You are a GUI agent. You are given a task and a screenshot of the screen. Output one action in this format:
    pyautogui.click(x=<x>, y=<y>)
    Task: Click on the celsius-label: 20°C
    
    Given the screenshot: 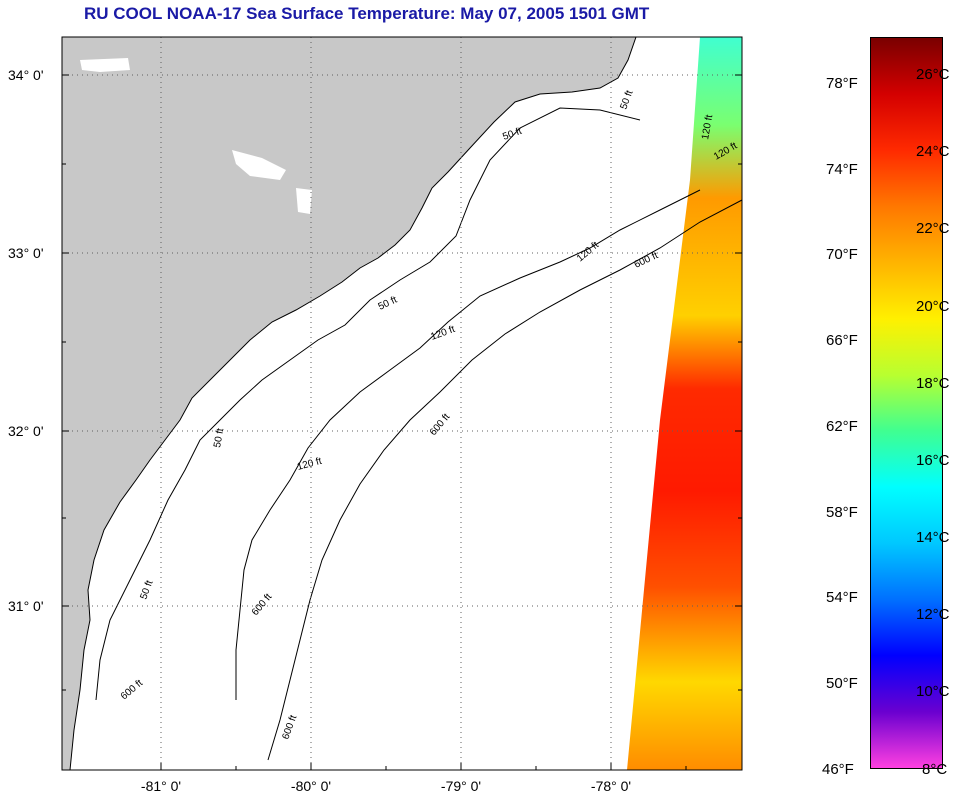 What is the action you would take?
    pyautogui.click(x=933, y=306)
    